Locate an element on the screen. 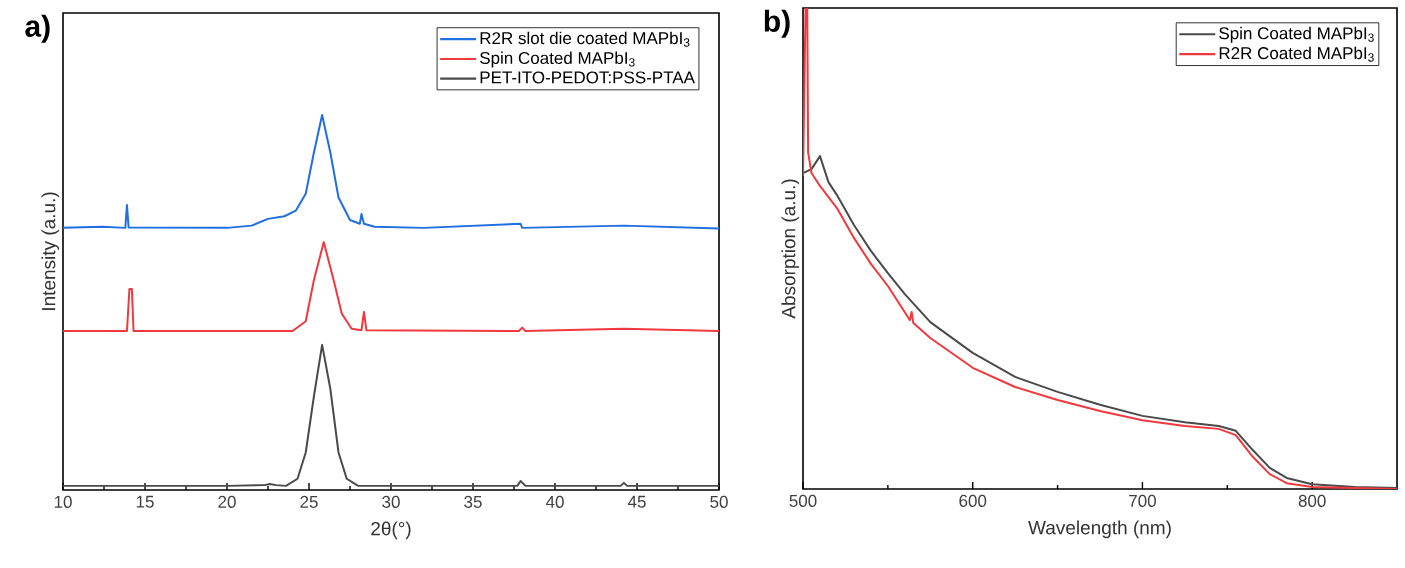  x-tick-label: 50 is located at coordinates (719, 501).